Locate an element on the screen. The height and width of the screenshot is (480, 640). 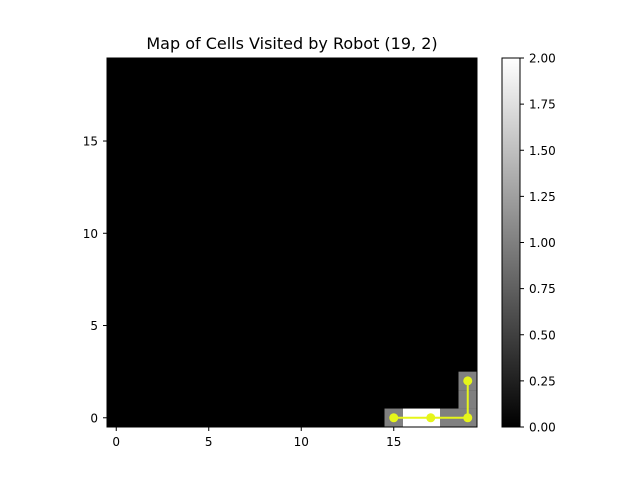
x-tick-label: 10 is located at coordinates (301, 442).